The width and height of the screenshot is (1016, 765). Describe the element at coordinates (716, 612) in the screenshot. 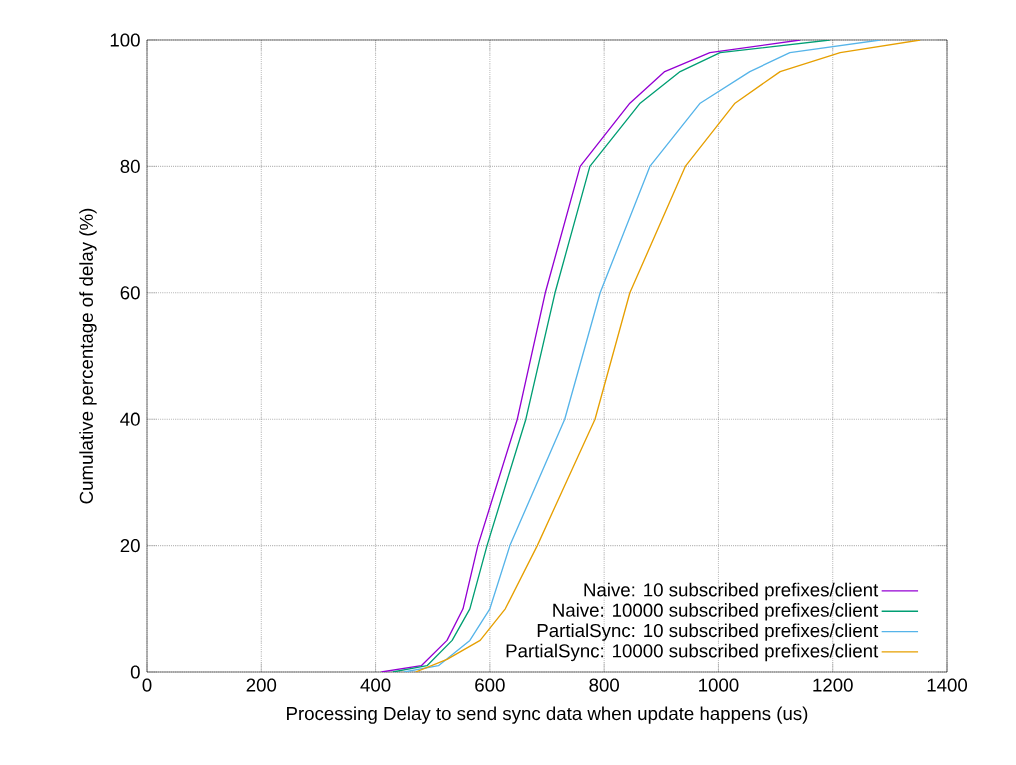

I see `legend-label: Naive: 10000 subscribed prefixes/client` at that location.